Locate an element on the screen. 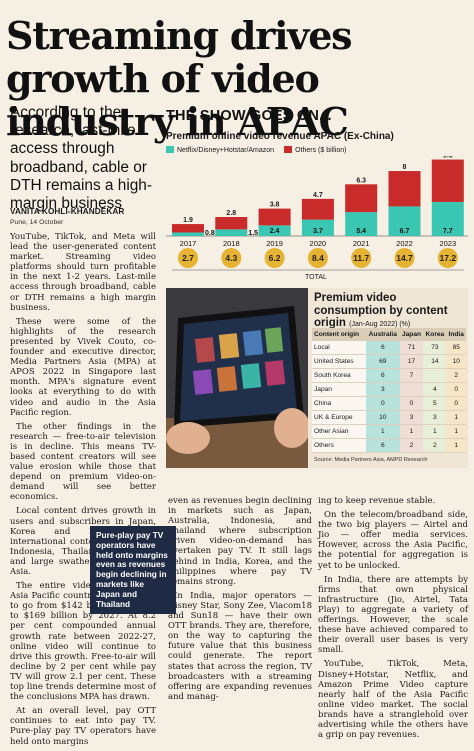 The height and width of the screenshot is (751, 474). total-badge-2017 is located at coordinates (188, 258).